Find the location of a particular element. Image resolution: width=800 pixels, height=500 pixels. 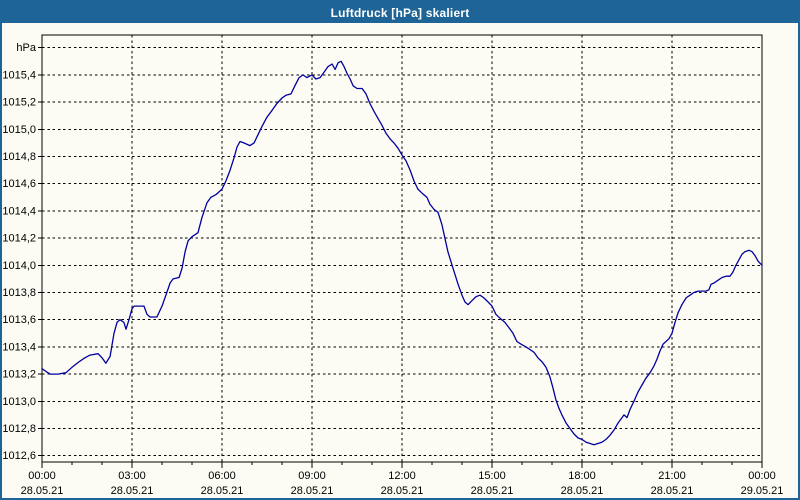

y-tick-label: 1013,4 is located at coordinates (19, 347).